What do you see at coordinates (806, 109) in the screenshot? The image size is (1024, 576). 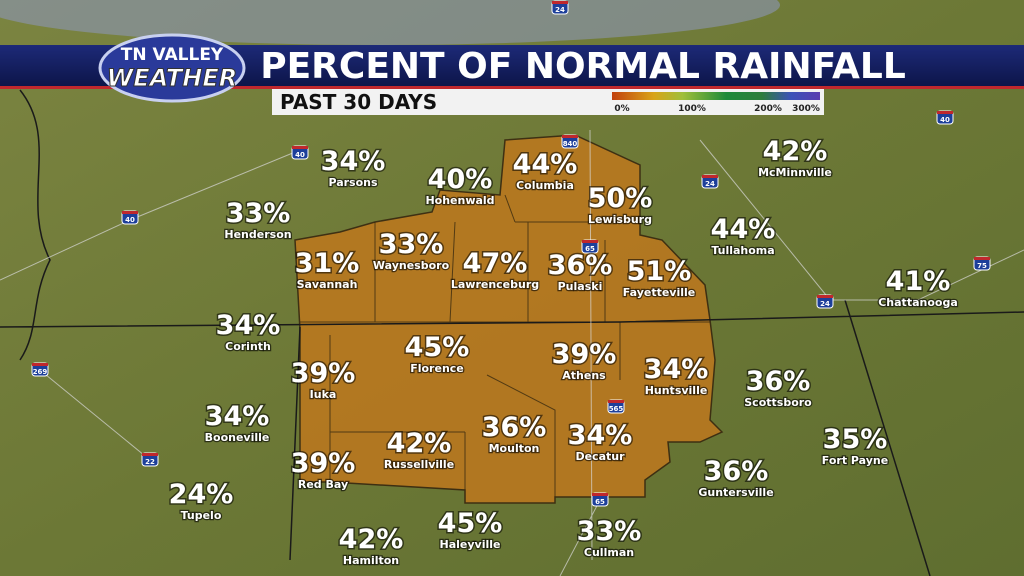 I see `legend-tick: 300%` at bounding box center [806, 109].